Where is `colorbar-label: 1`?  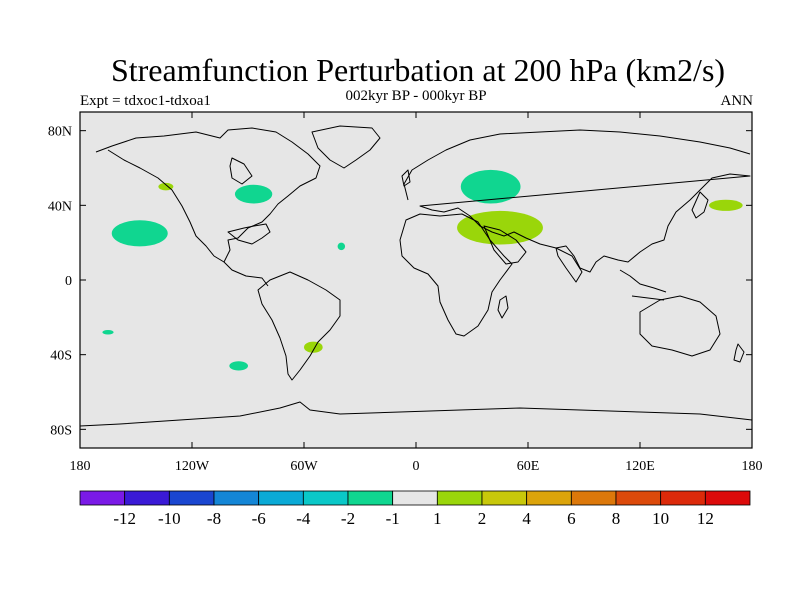 colorbar-label: 1 is located at coordinates (437, 518).